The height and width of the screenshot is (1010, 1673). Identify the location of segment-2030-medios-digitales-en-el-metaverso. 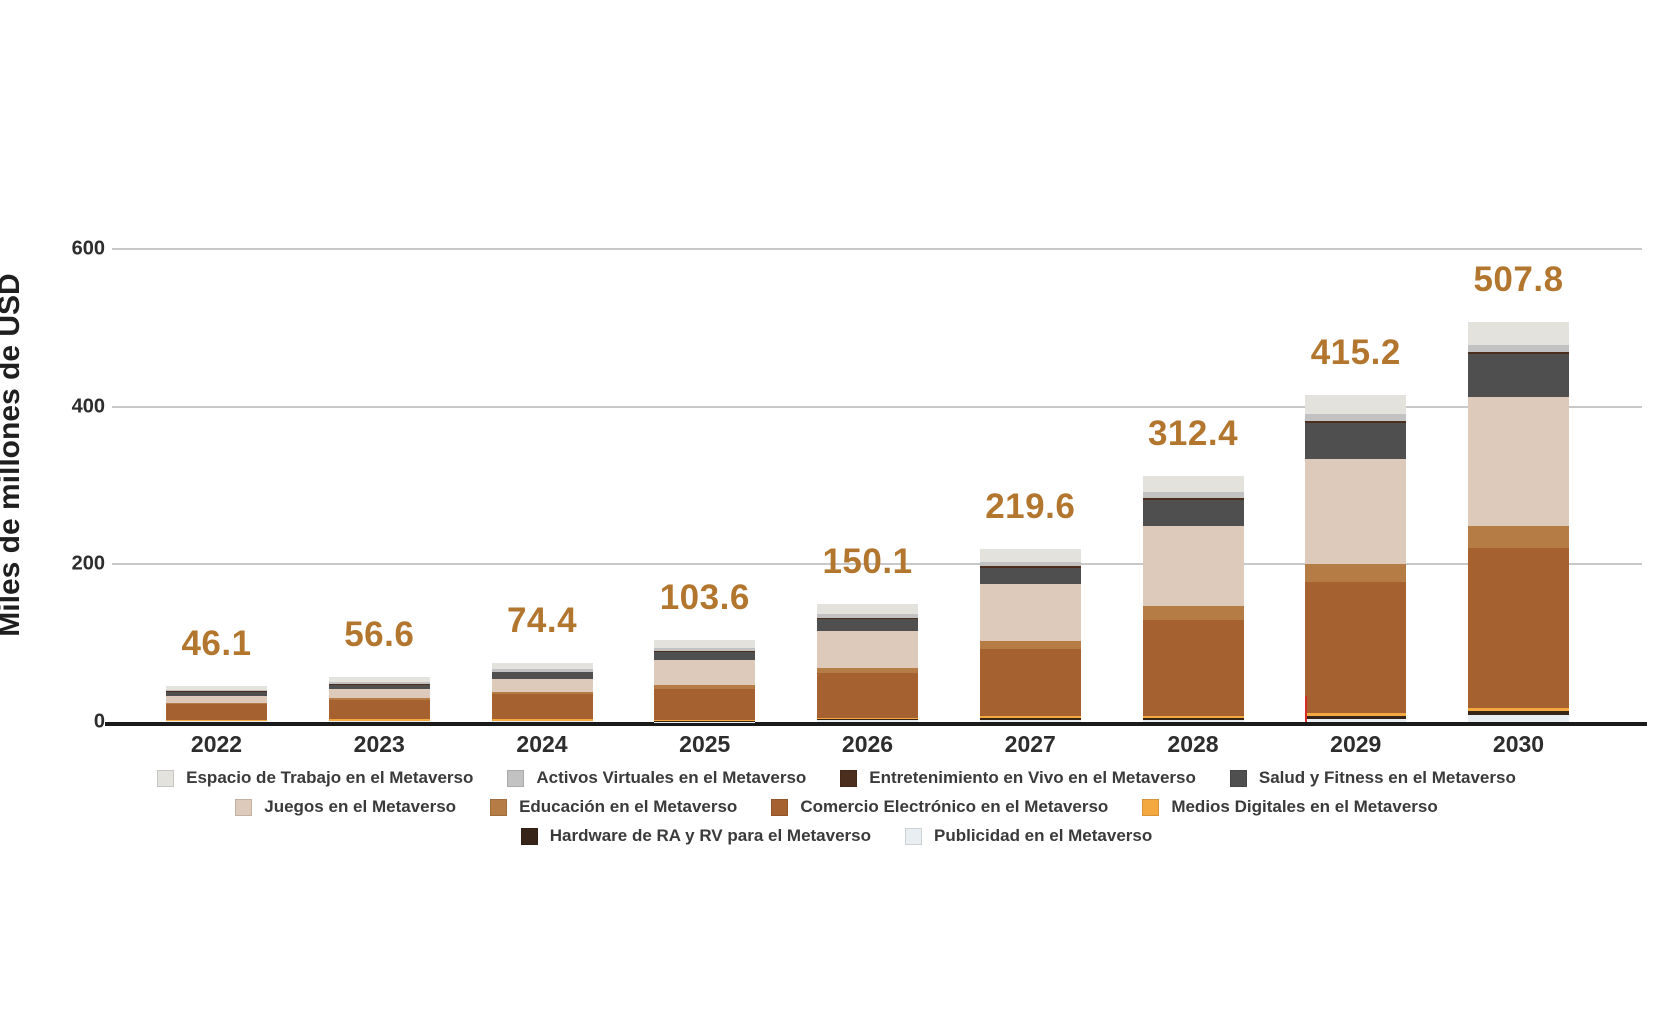
(1518, 710).